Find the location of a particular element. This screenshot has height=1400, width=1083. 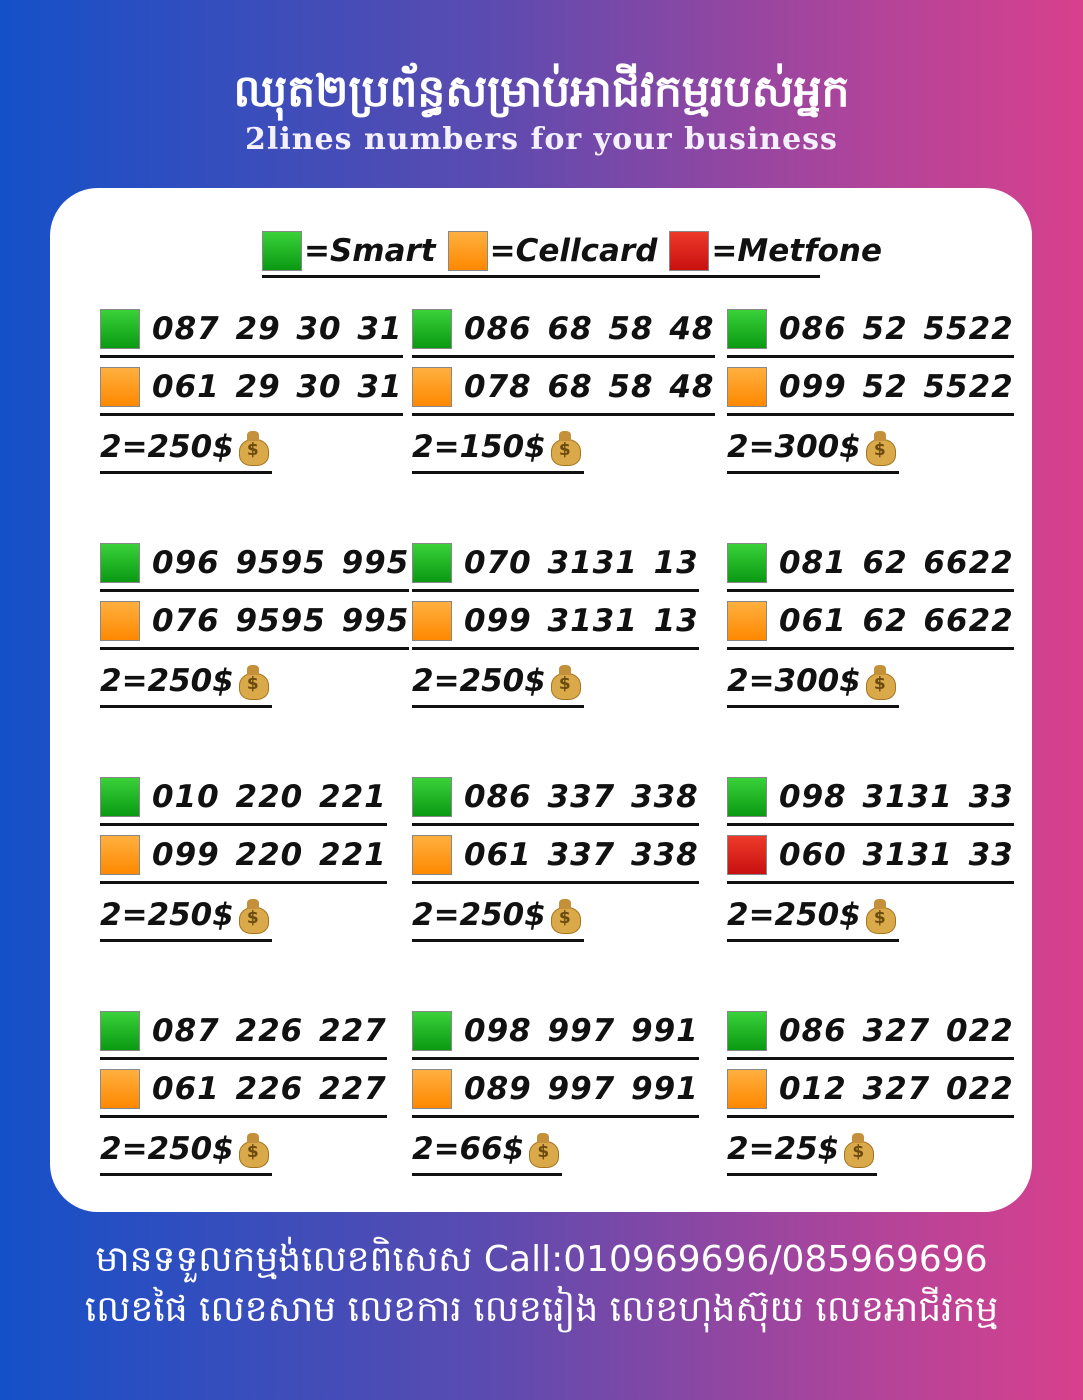

price-label: 2=66$ is located at coordinates (487, 1150).